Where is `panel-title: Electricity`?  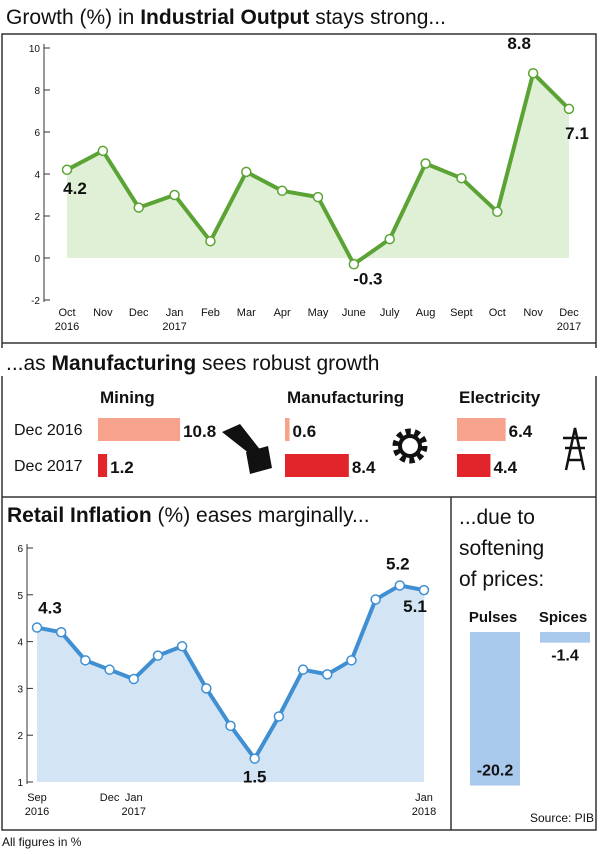
panel-title: Electricity is located at coordinates (500, 397).